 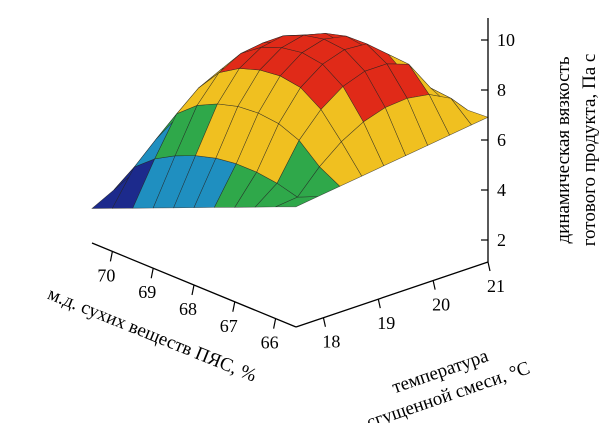 What do you see at coordinates (392, 294) in the screenshot?
I see `x-axis-line` at bounding box center [392, 294].